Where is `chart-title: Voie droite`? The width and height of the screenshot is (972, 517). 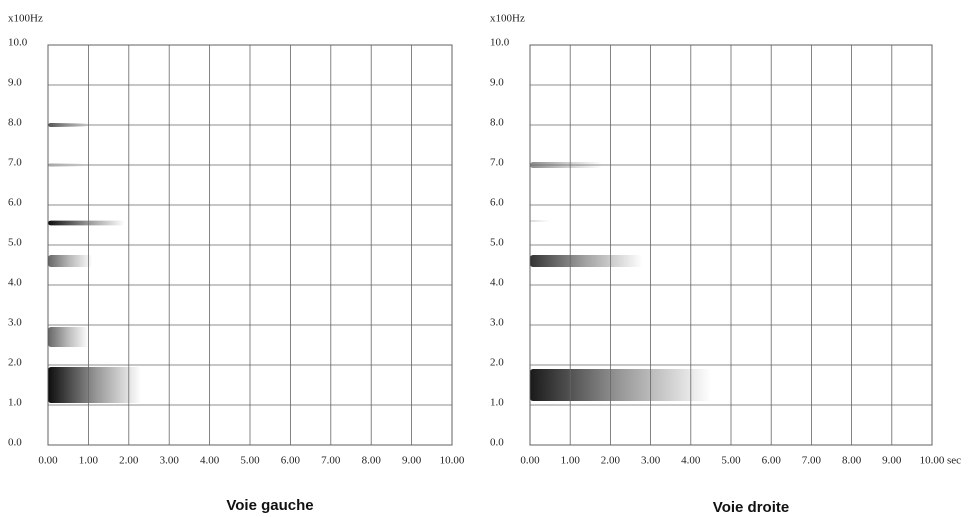
chart-title: Voie droite is located at coordinates (751, 507).